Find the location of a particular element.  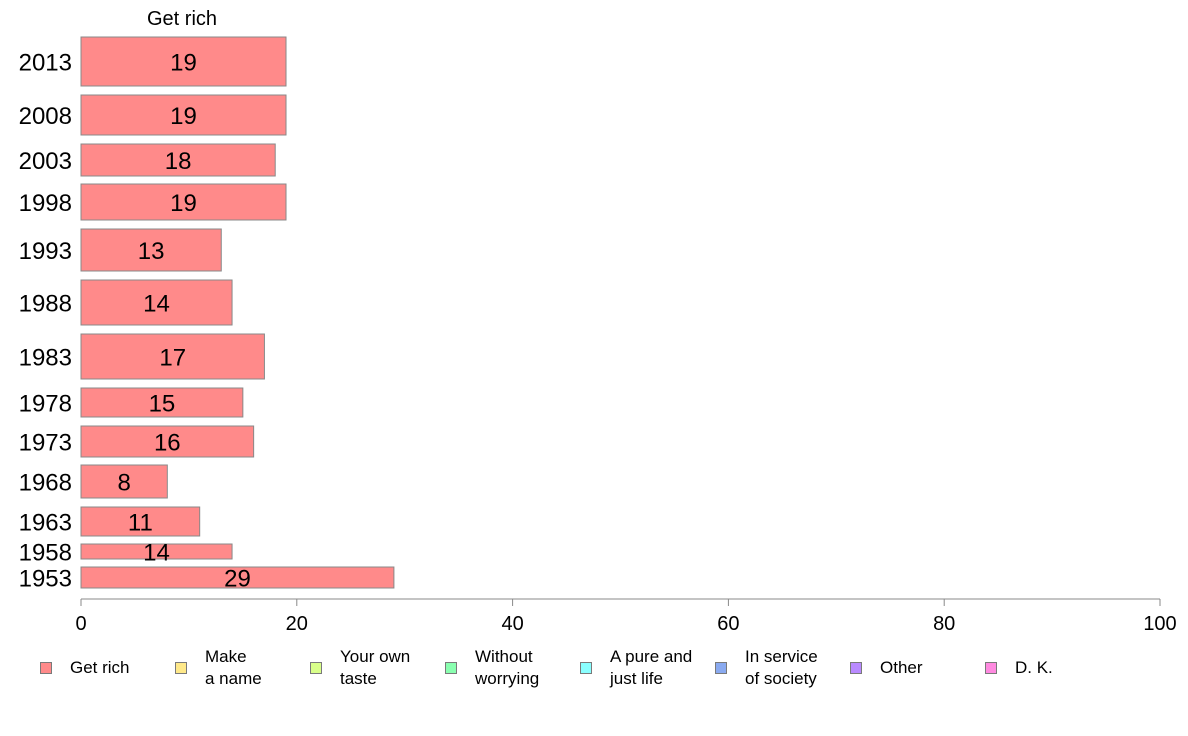

y-tick-label-1988: 1988 is located at coordinates (45, 304).